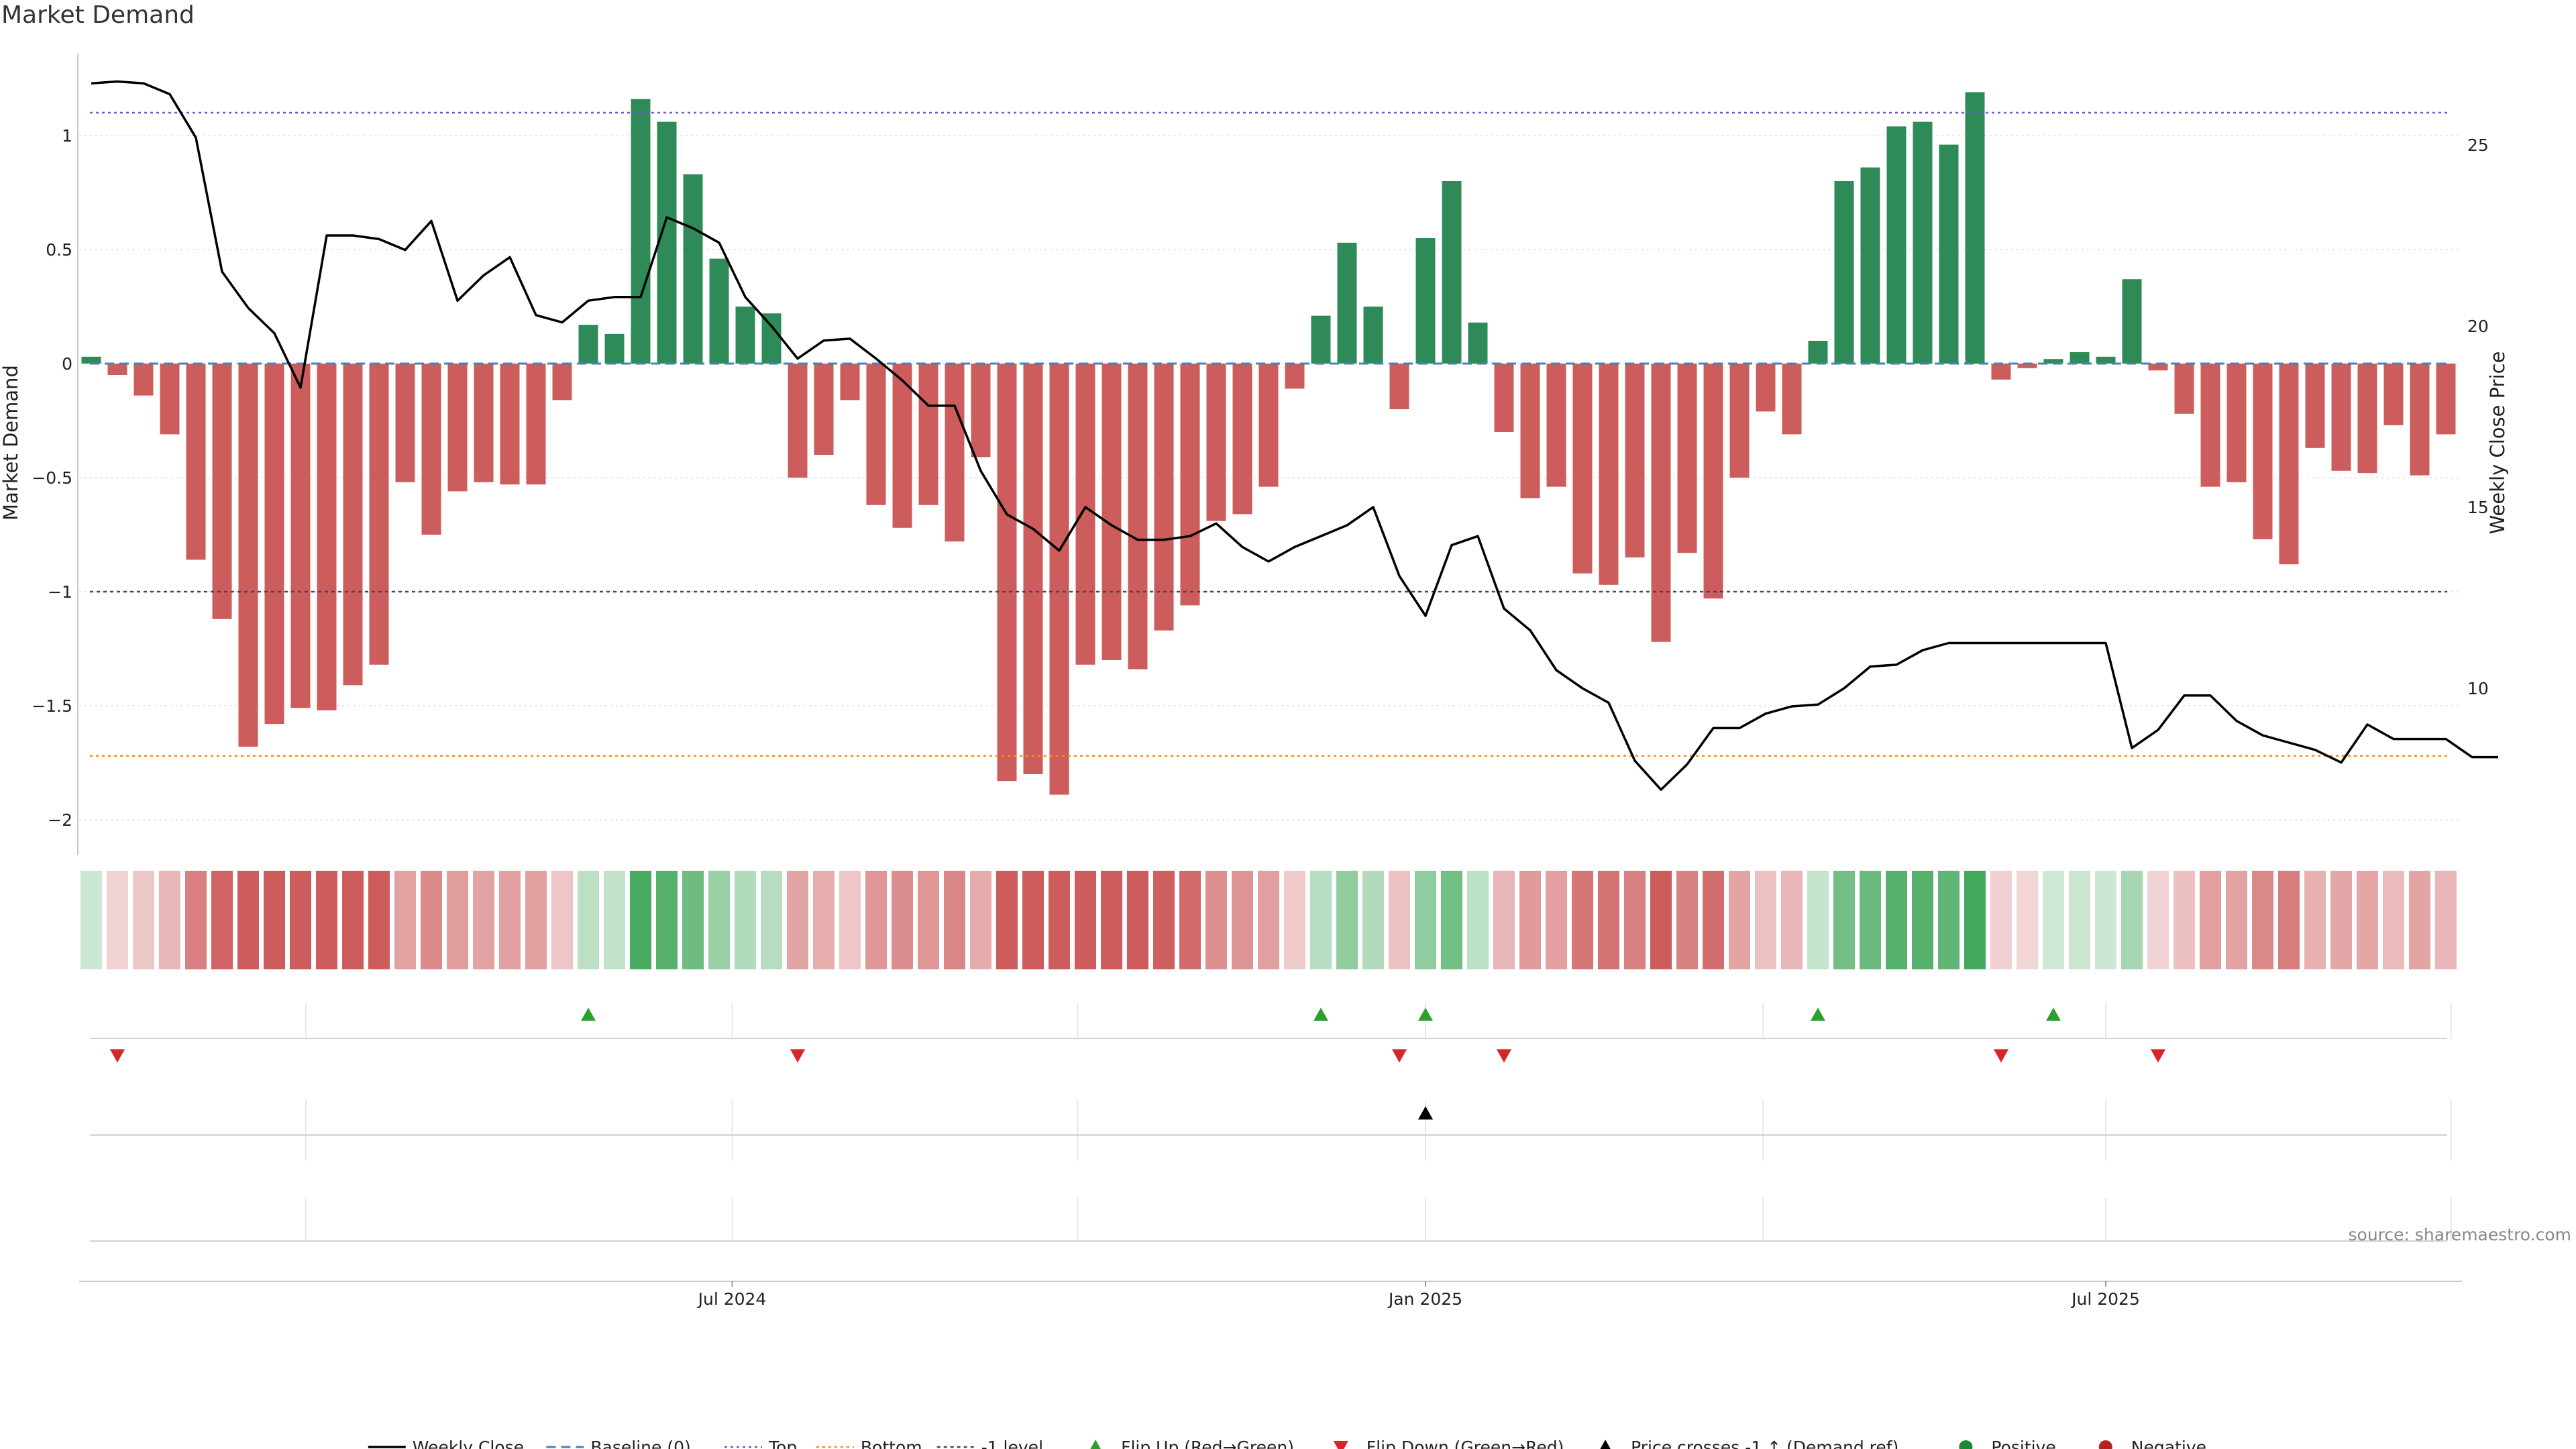 This screenshot has width=2576, height=1449. Describe the element at coordinates (1192, 1443) in the screenshot. I see `legend-item-flip-up: Flip Up (Red→Green)` at that location.